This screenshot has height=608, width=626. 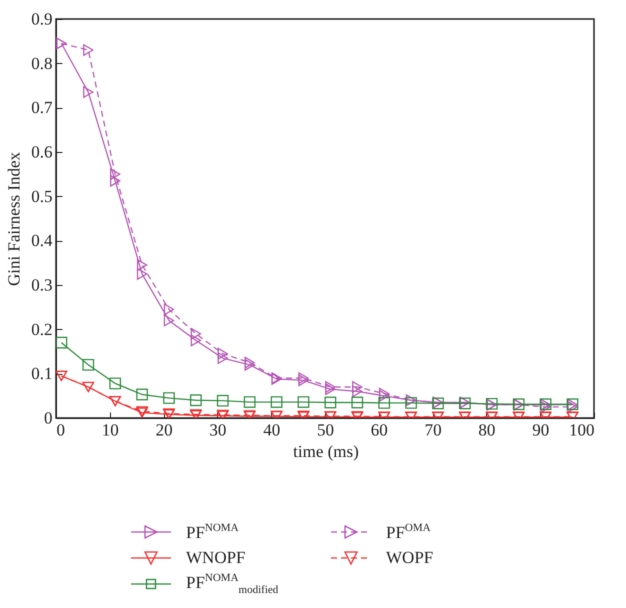 I want to click on x-tick-label: 10, so click(x=110, y=430).